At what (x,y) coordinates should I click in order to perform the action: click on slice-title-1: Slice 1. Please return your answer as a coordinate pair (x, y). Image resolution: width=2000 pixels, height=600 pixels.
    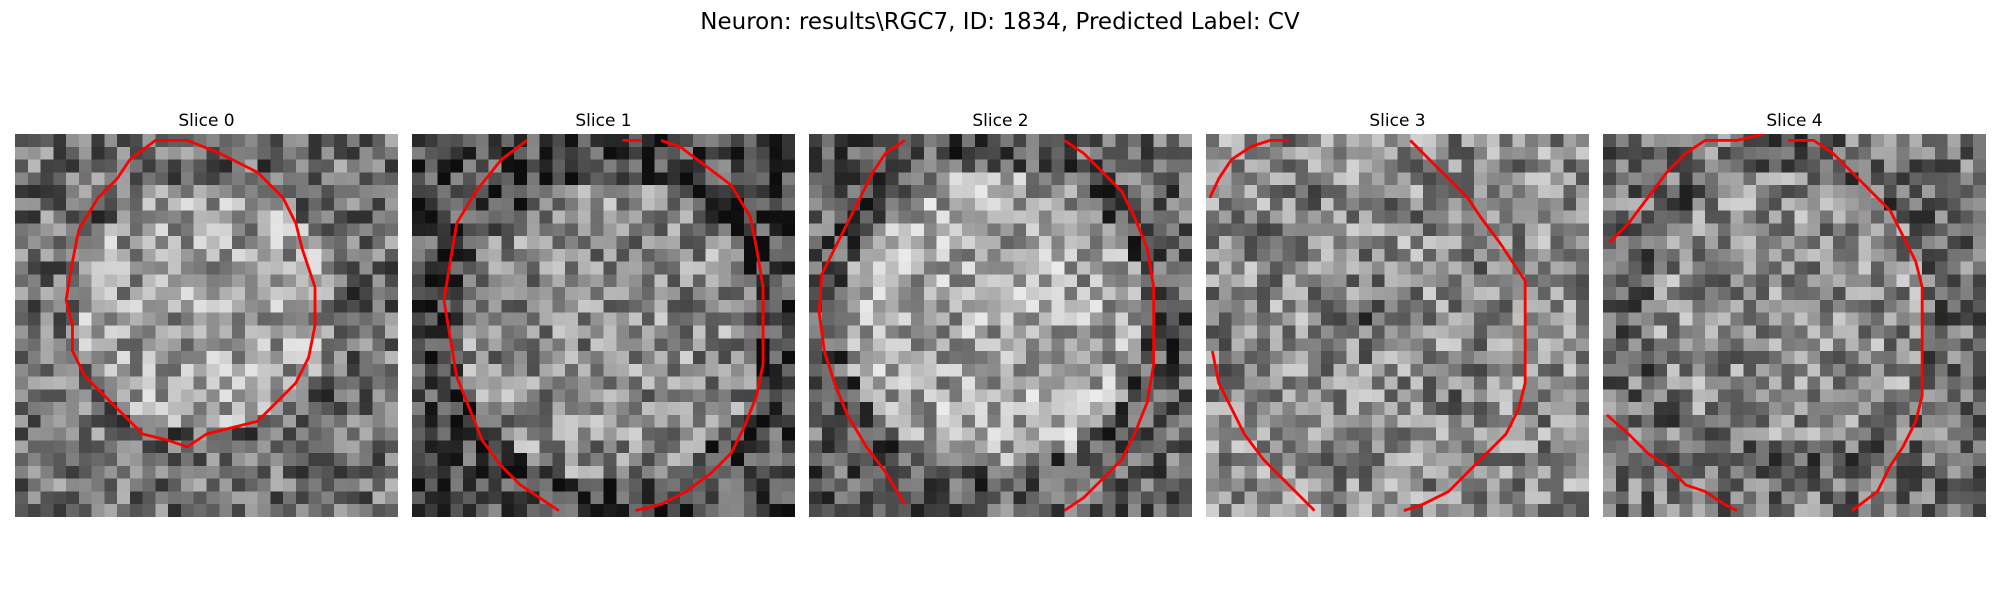
    Looking at the image, I should click on (603, 121).